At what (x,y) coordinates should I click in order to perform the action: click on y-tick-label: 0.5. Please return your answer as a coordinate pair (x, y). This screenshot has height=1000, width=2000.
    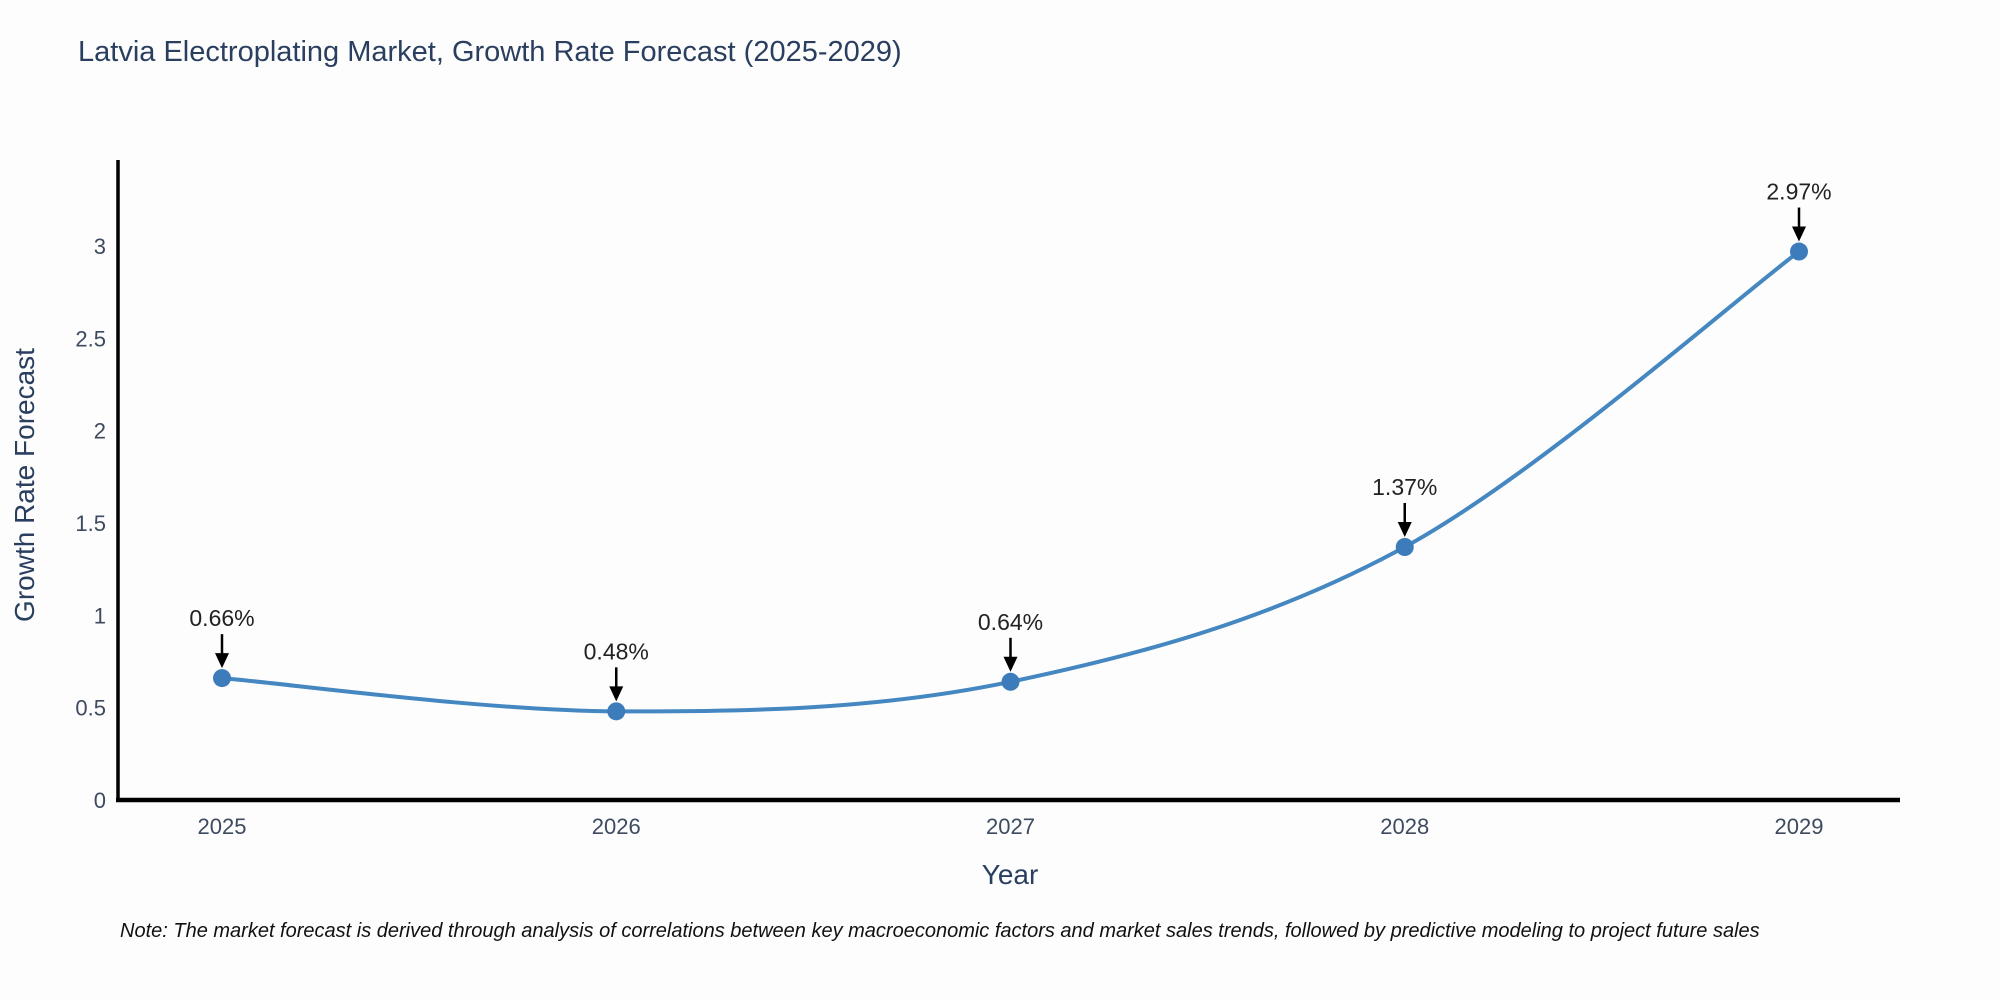
    Looking at the image, I should click on (90, 708).